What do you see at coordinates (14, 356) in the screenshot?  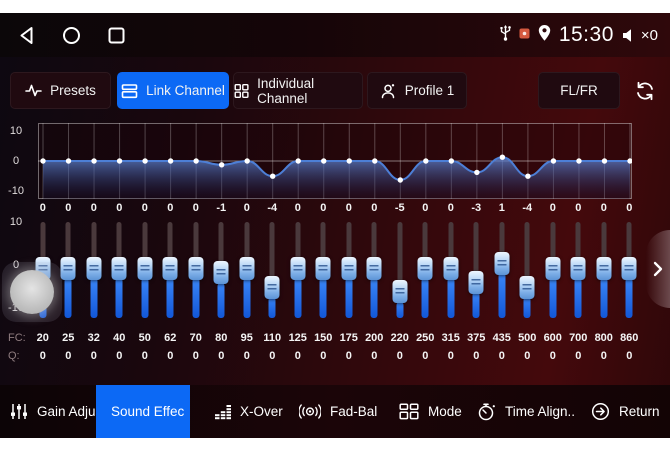 I see `q-label: Q:` at bounding box center [14, 356].